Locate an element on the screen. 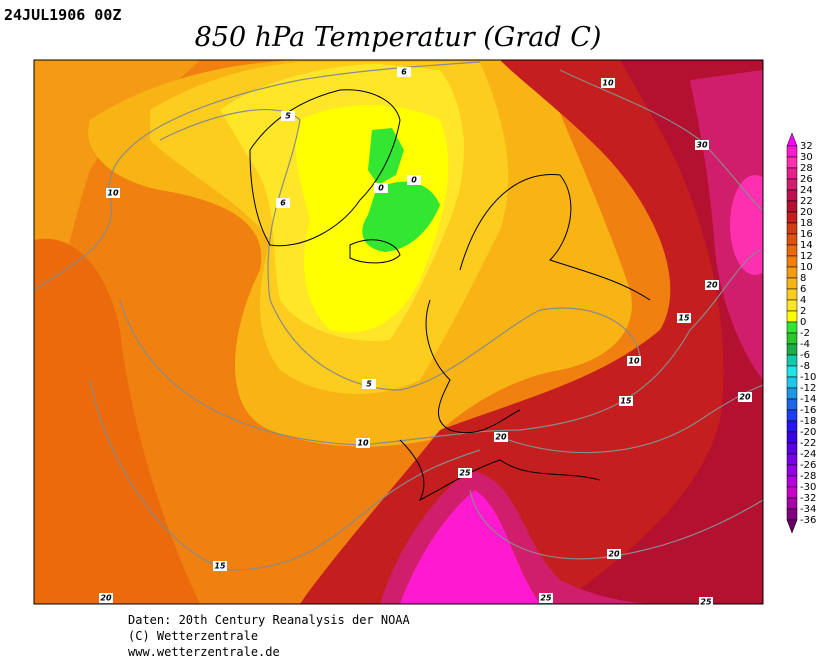 The width and height of the screenshot is (836, 668). colorbar-label: -6 is located at coordinates (805, 355).